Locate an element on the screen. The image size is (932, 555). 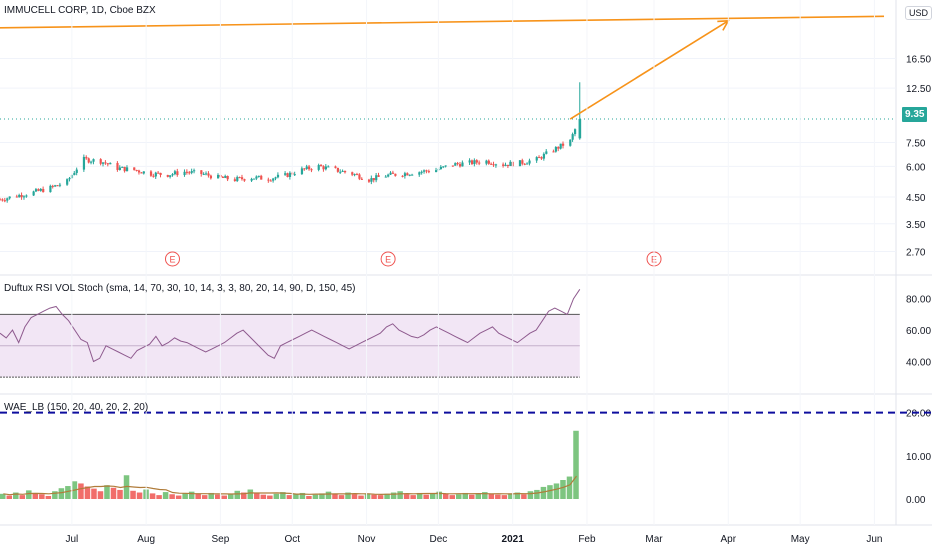
currency-selector: USD is located at coordinates (918, 13).